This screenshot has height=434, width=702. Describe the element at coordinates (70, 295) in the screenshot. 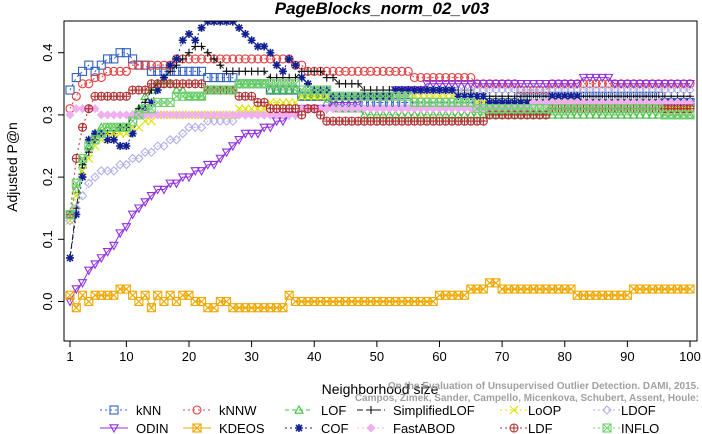

I see `point-kdeos` at that location.